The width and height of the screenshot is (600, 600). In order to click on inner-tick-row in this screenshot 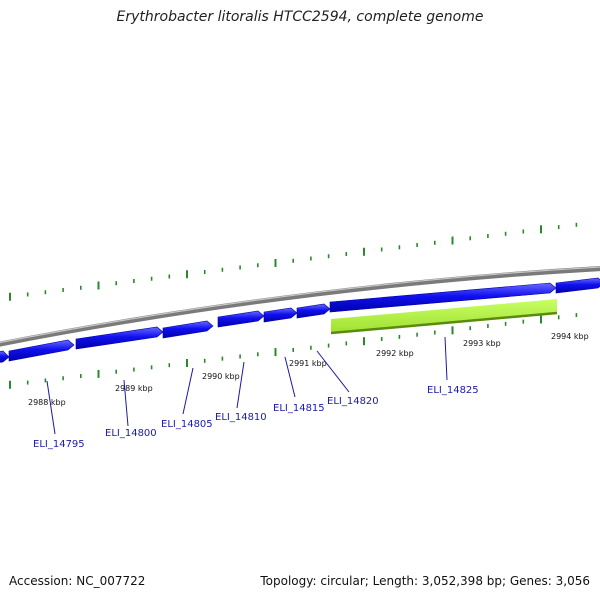, I will do `click(293, 351)`.